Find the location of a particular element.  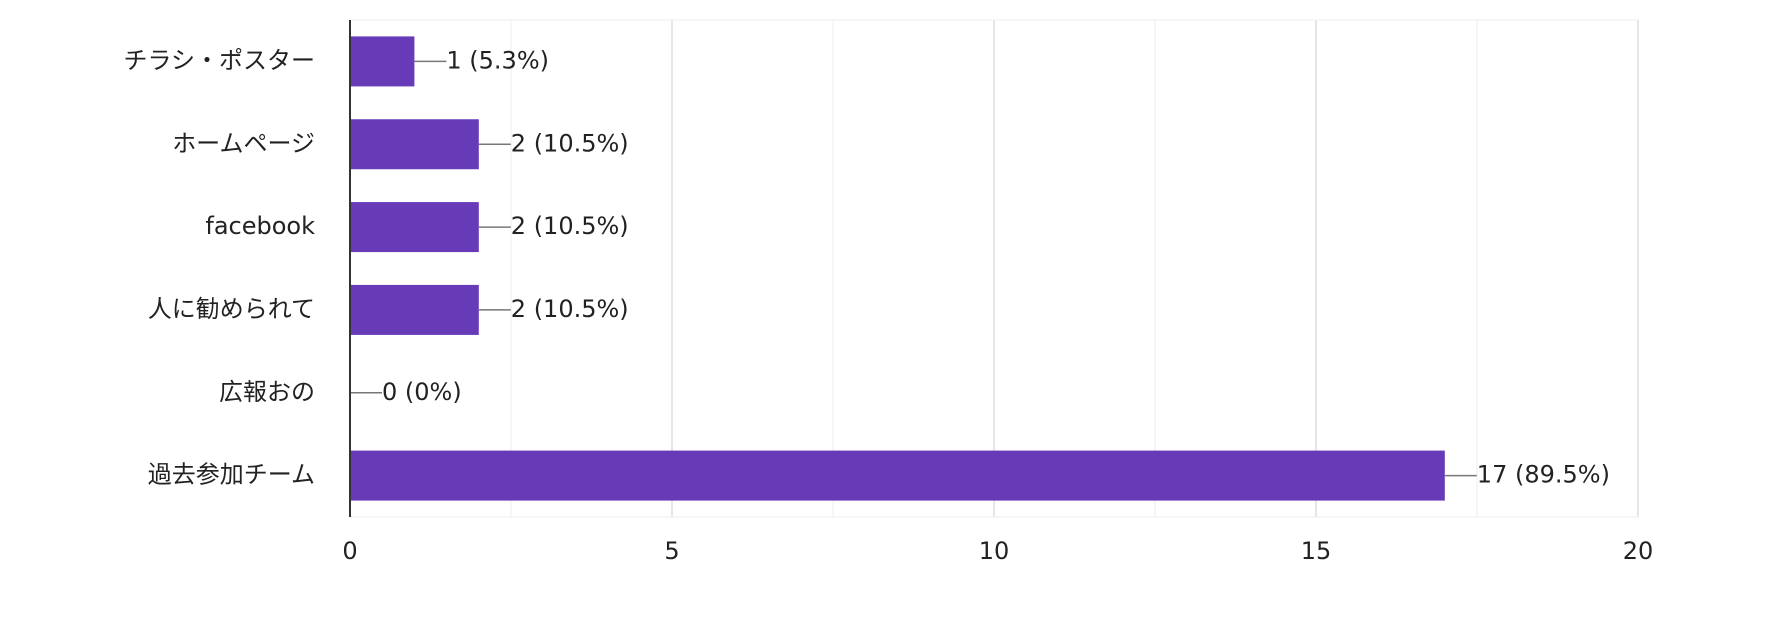

value-label: 17 (89.5%) is located at coordinates (1543, 475).